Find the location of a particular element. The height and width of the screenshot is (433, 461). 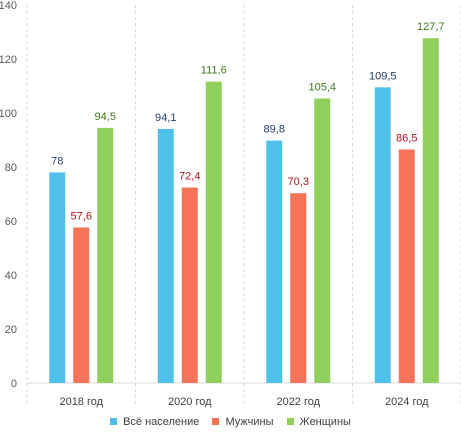

legend-item-men: Мужчины is located at coordinates (242, 422).